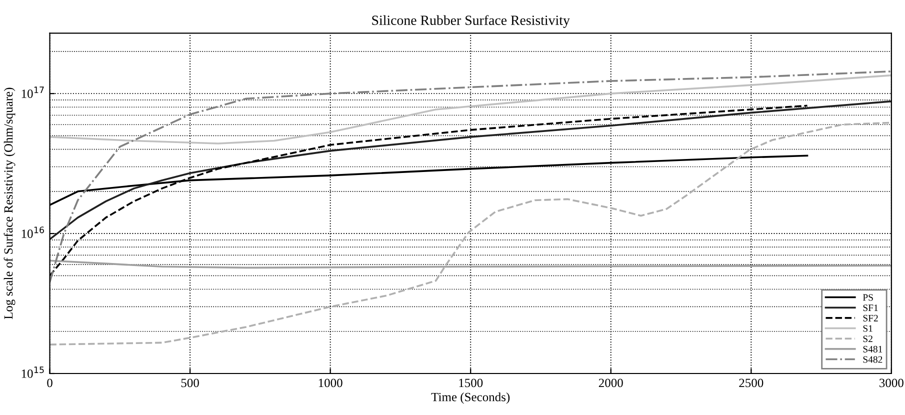  Describe the element at coordinates (870, 318) in the screenshot. I see `legend-label: SF2` at that location.